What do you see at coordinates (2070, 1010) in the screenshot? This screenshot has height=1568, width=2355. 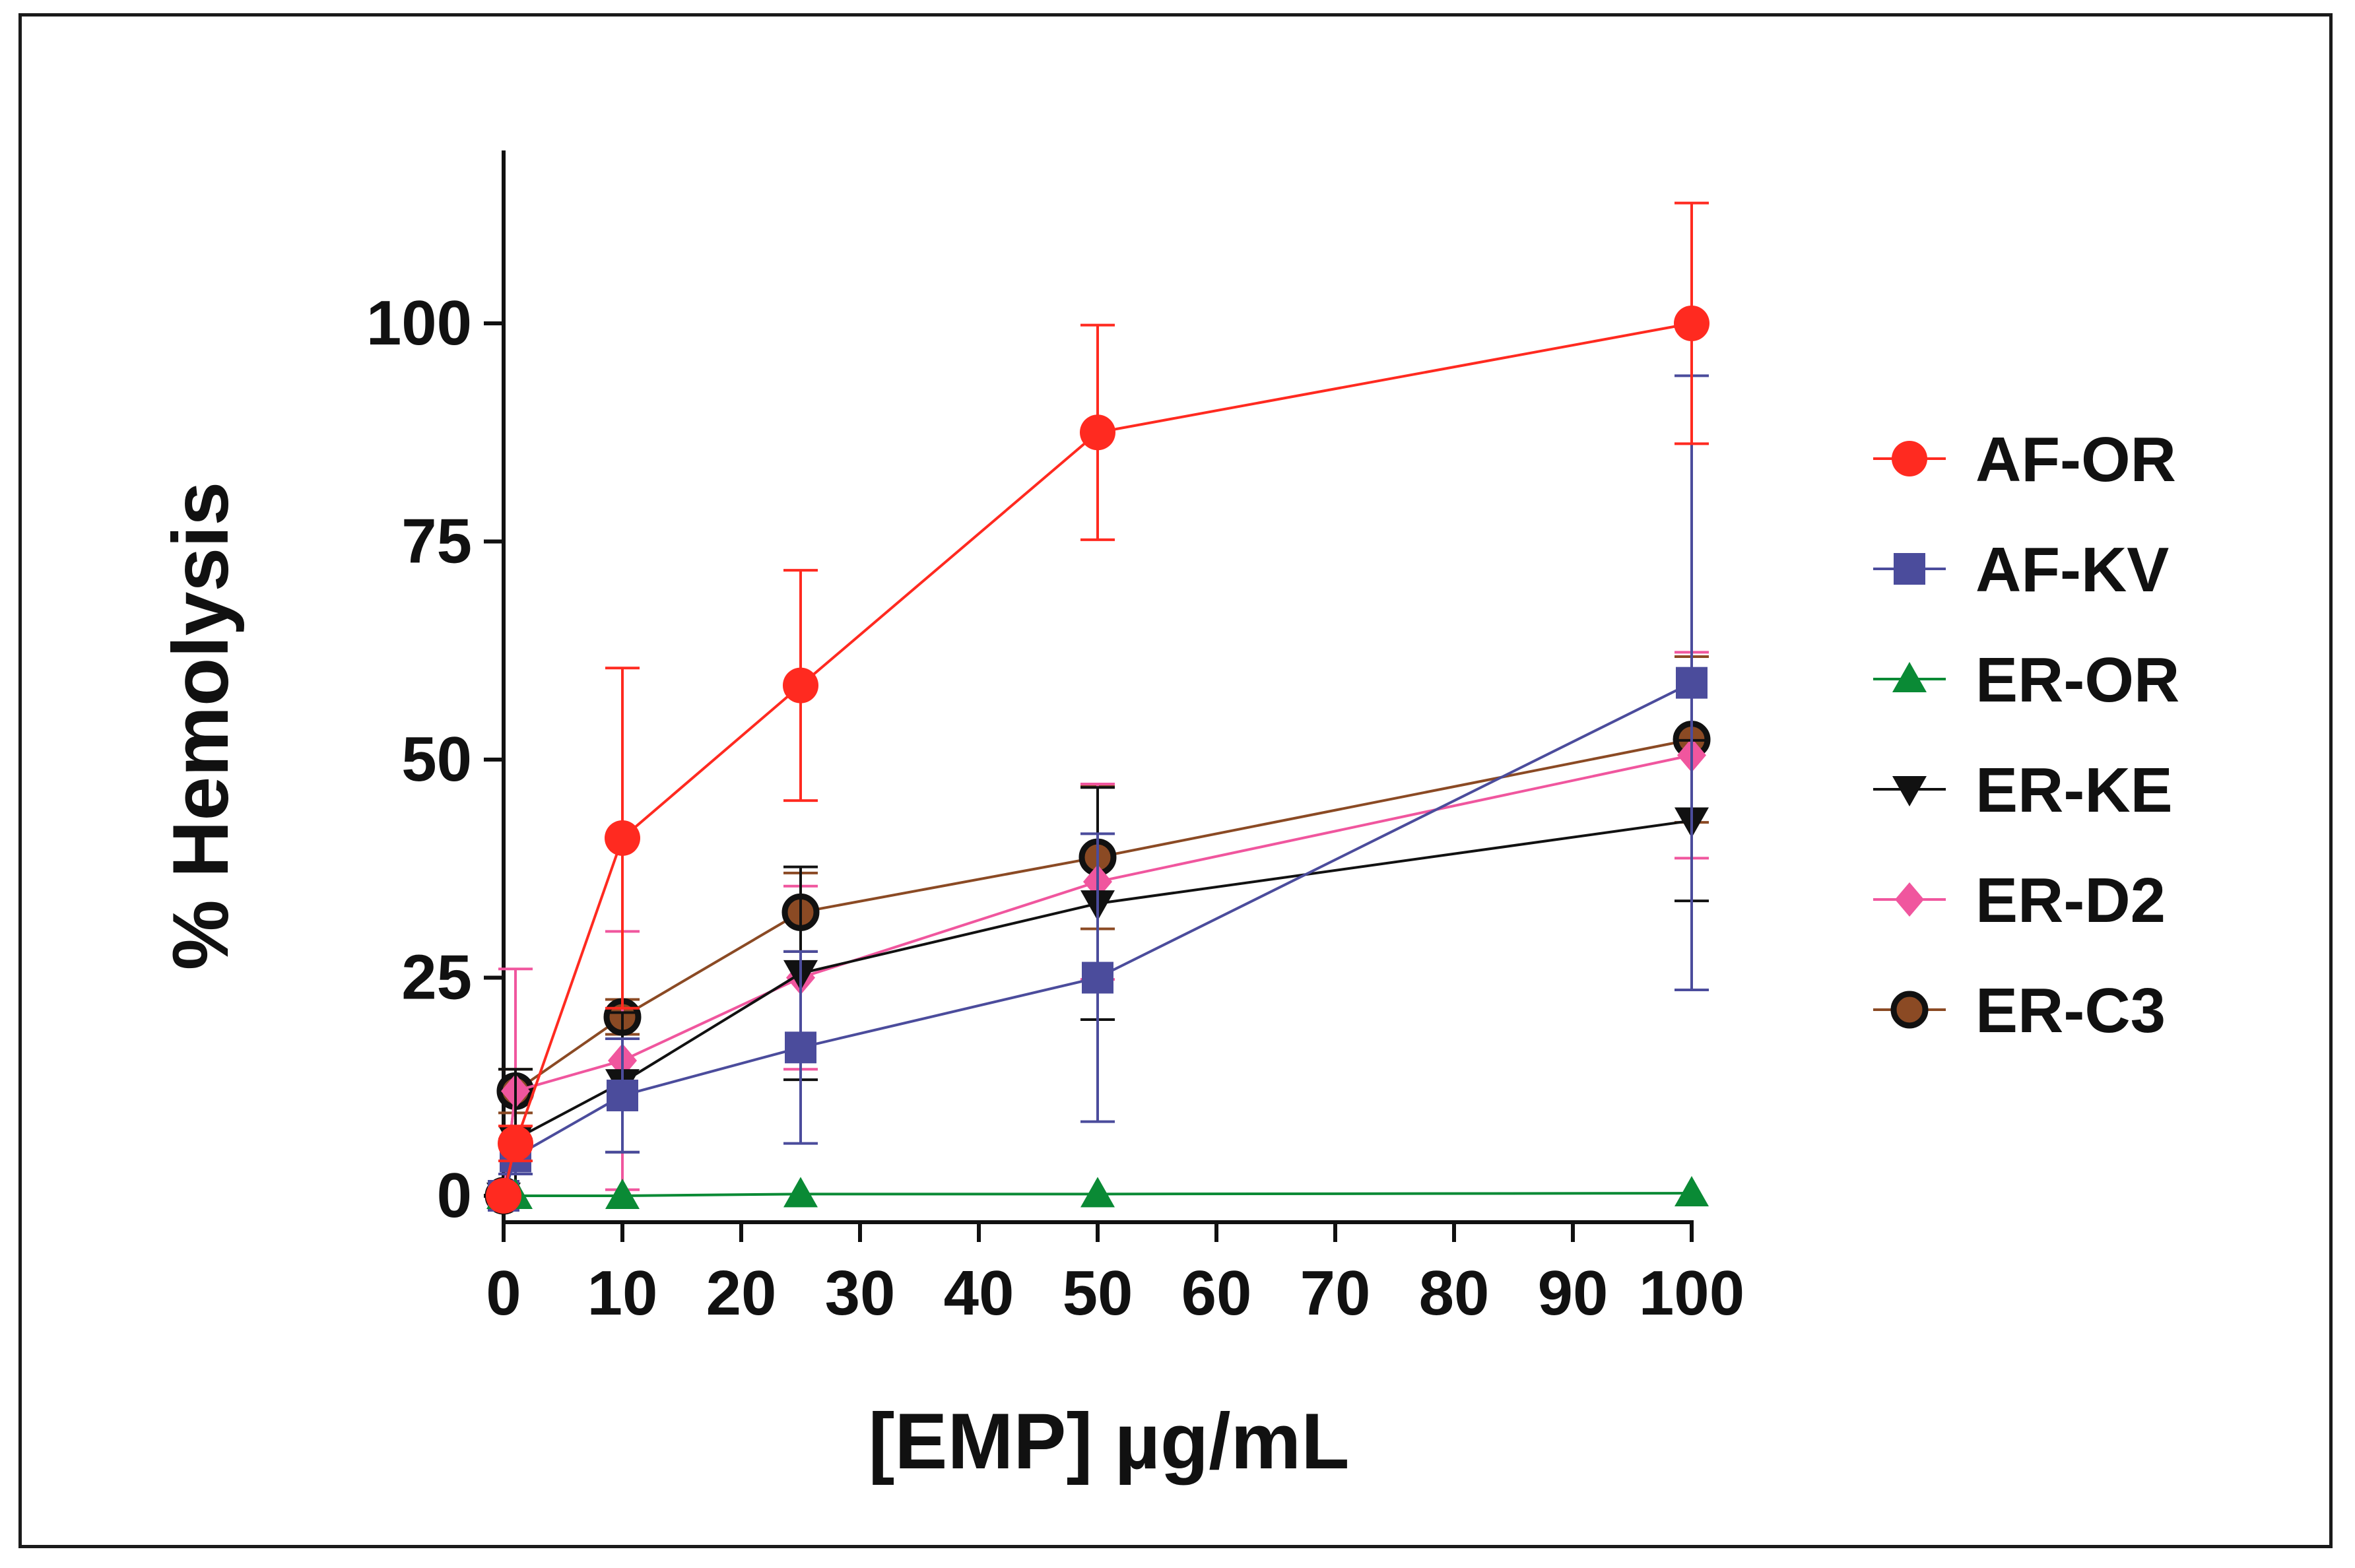 I see `legend-label: ER-C3` at bounding box center [2070, 1010].